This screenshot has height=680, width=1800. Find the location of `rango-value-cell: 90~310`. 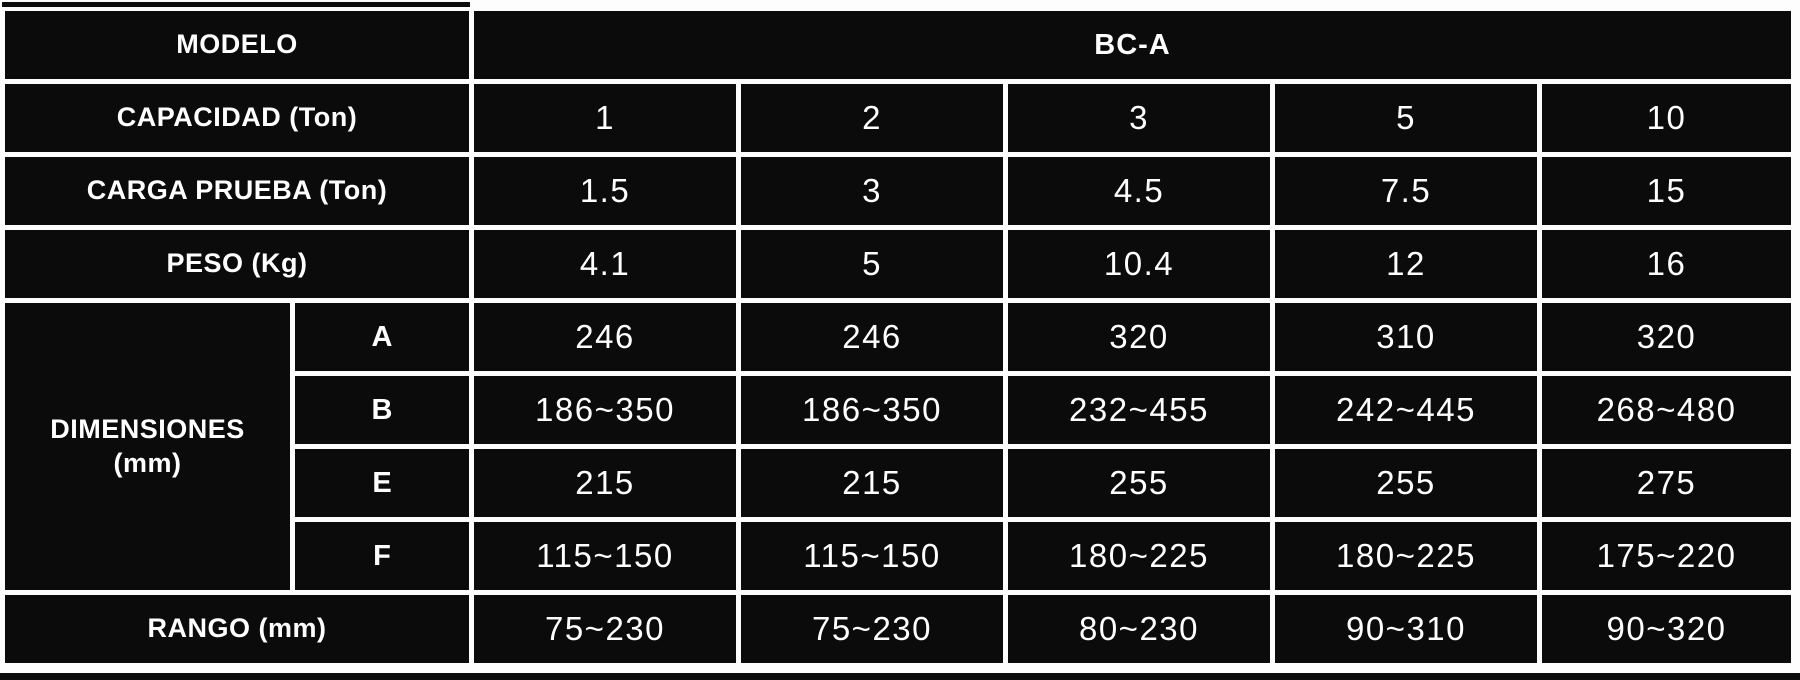

rango-value-cell: 90~310 is located at coordinates (1406, 629).